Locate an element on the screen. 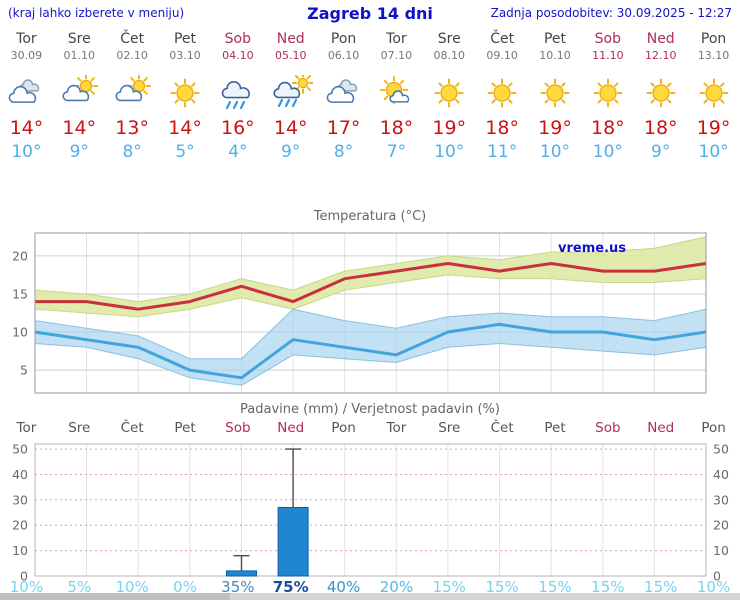 This screenshot has width=740, height=600. day-column: Ned 05.10 14° 9° is located at coordinates (290, 96).